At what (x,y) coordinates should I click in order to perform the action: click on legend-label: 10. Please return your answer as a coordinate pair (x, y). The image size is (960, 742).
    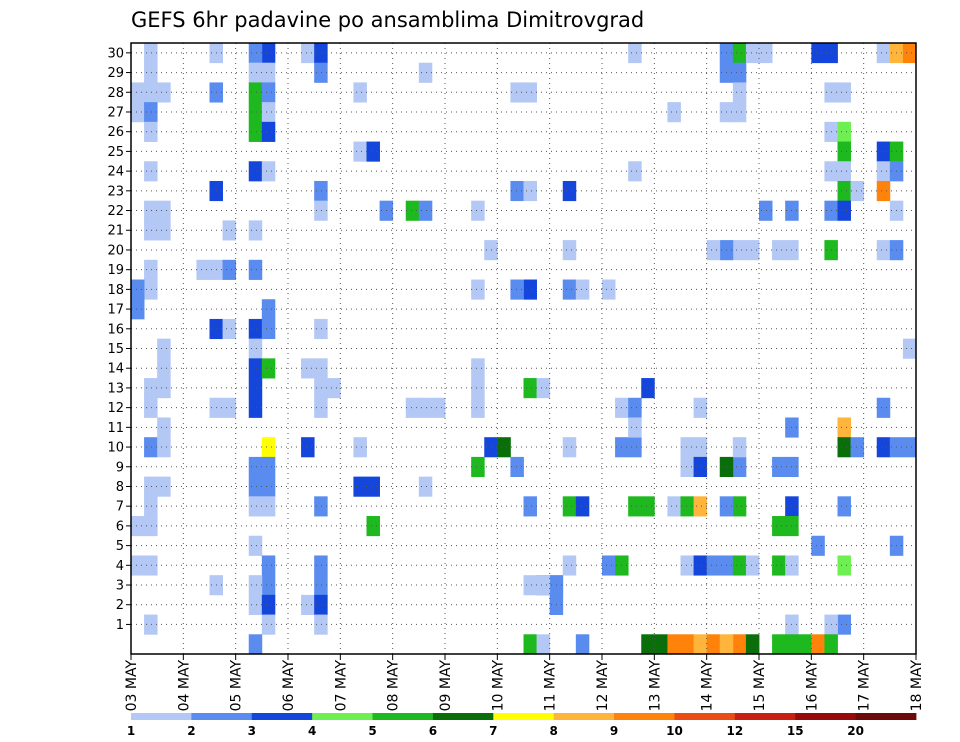
    Looking at the image, I should click on (674, 731).